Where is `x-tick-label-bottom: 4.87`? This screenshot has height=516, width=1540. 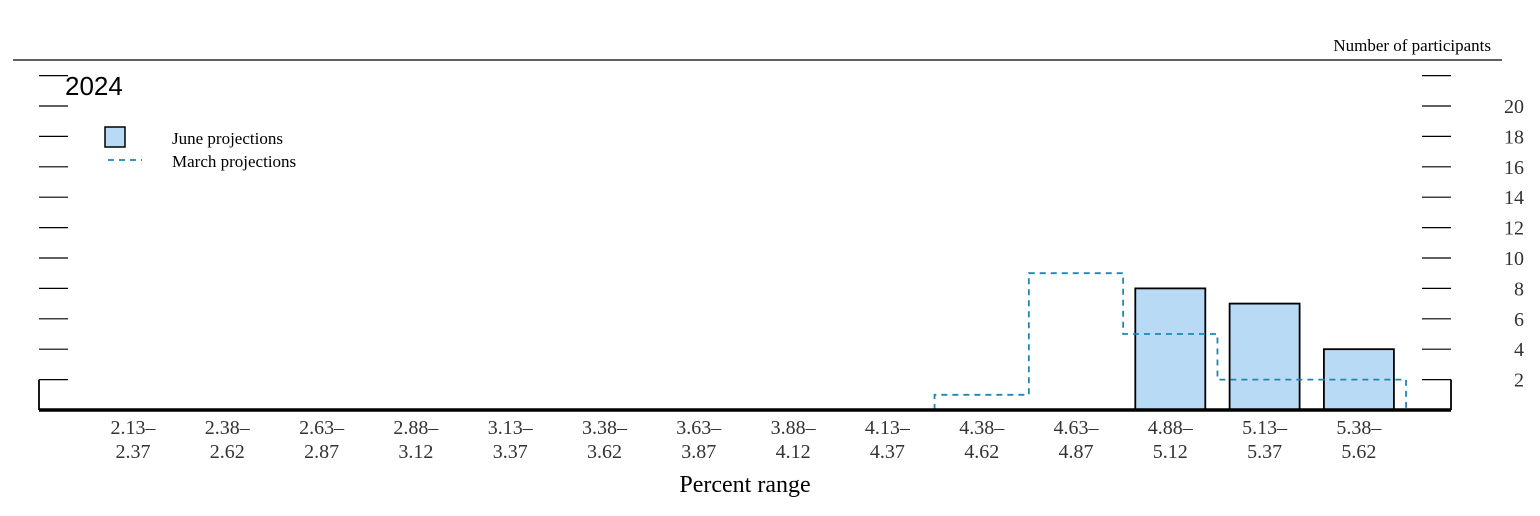 x-tick-label-bottom: 4.87 is located at coordinates (1076, 452).